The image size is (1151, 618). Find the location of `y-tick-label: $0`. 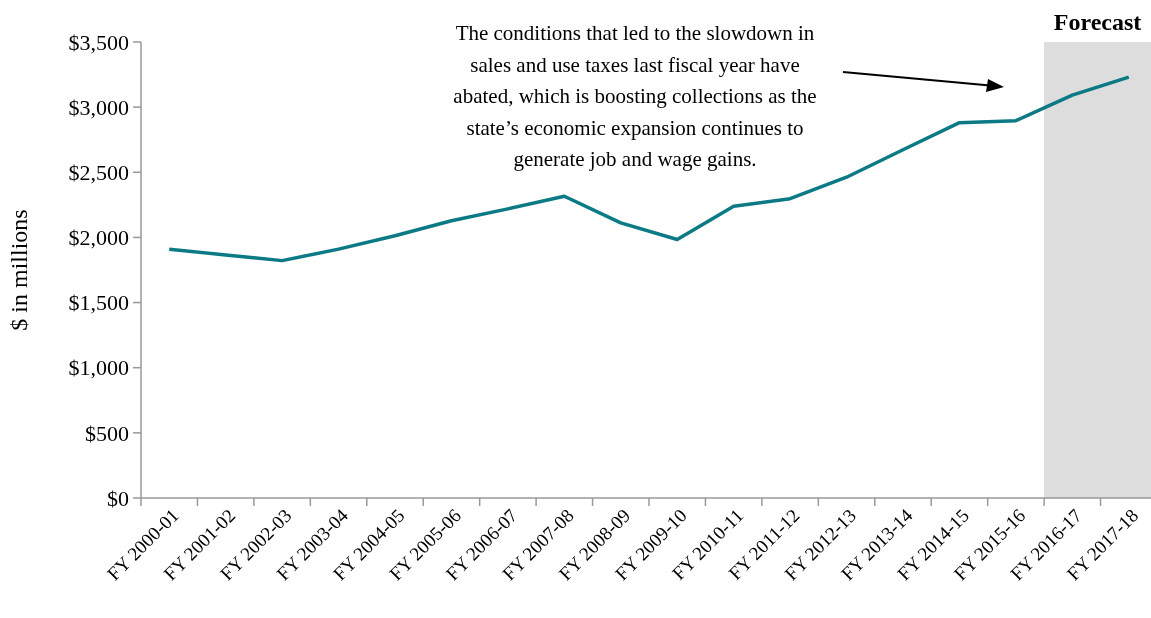

y-tick-label: $0 is located at coordinates (118, 498).